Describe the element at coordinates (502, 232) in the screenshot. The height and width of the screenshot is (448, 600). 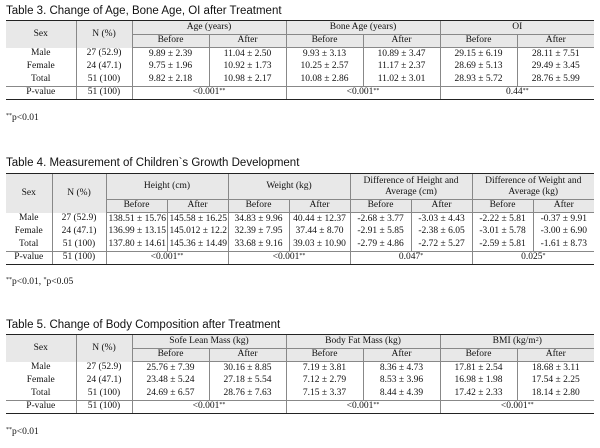
I see `cell: -3.01 ± 5.78` at that location.